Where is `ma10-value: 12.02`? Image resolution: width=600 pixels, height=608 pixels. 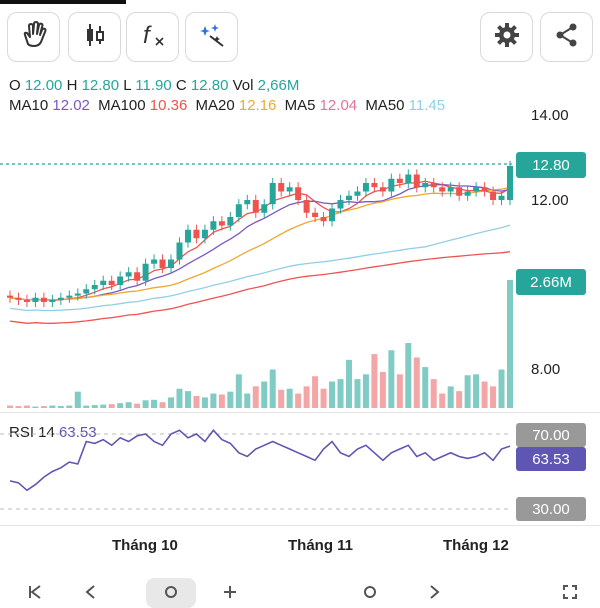 ma10-value: 12.02 is located at coordinates (71, 105).